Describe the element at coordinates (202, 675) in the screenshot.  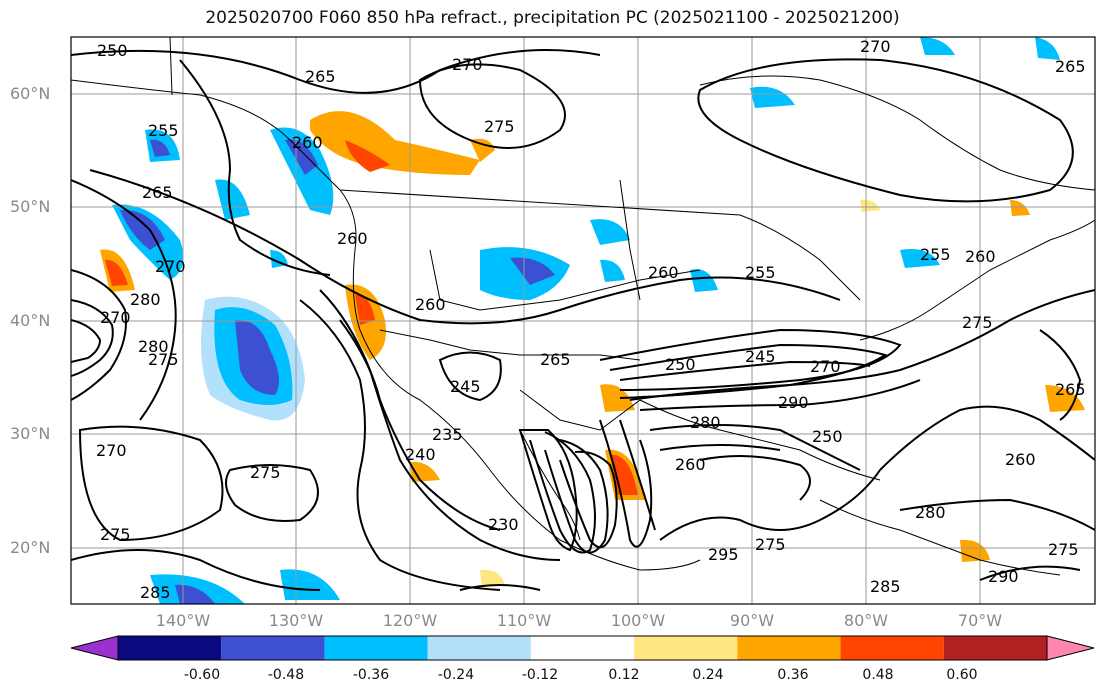
I see `colorbar-tick-label: -0.60` at that location.